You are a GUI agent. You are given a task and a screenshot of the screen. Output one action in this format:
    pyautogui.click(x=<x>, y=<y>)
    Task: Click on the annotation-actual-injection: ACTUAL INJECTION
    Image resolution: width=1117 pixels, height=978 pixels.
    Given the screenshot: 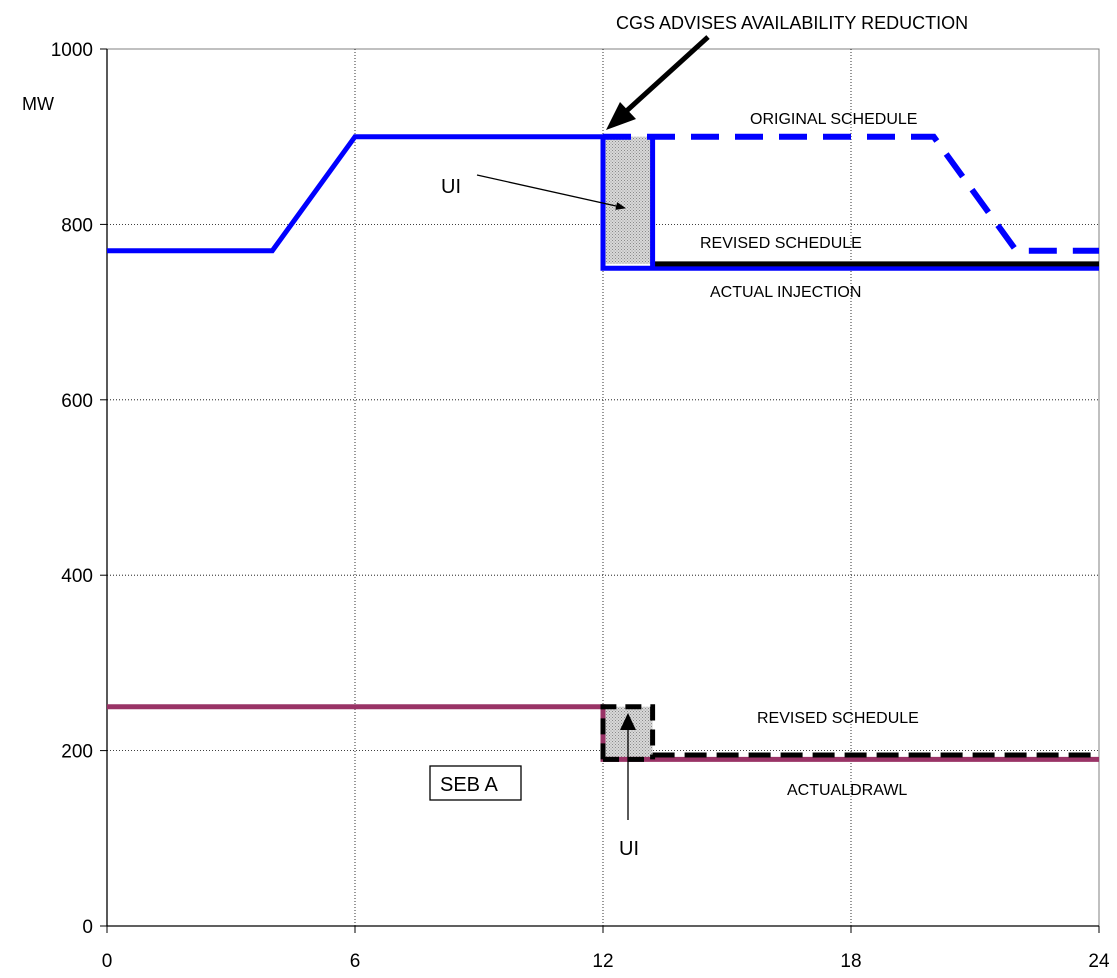 What is the action you would take?
    pyautogui.click(x=785, y=292)
    